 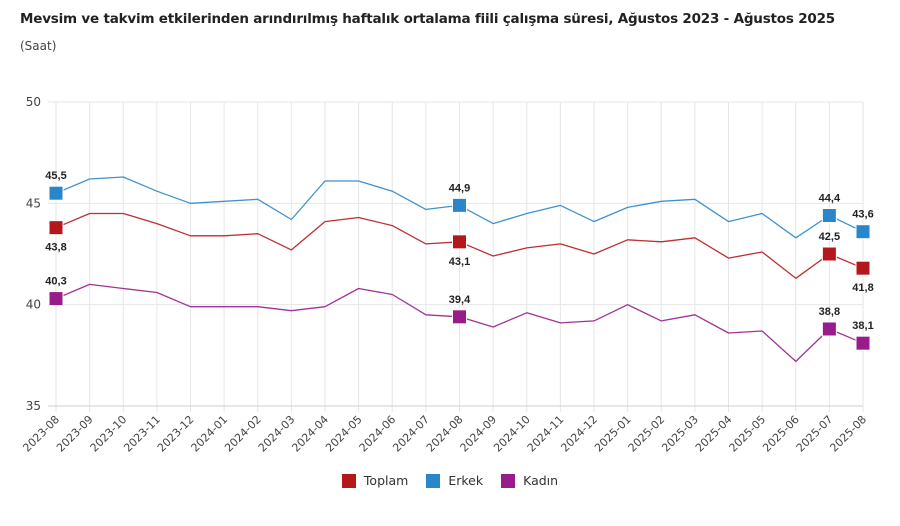 What do you see at coordinates (459, 188) in the screenshot?
I see `data-label-erkek: 44,9` at bounding box center [459, 188].